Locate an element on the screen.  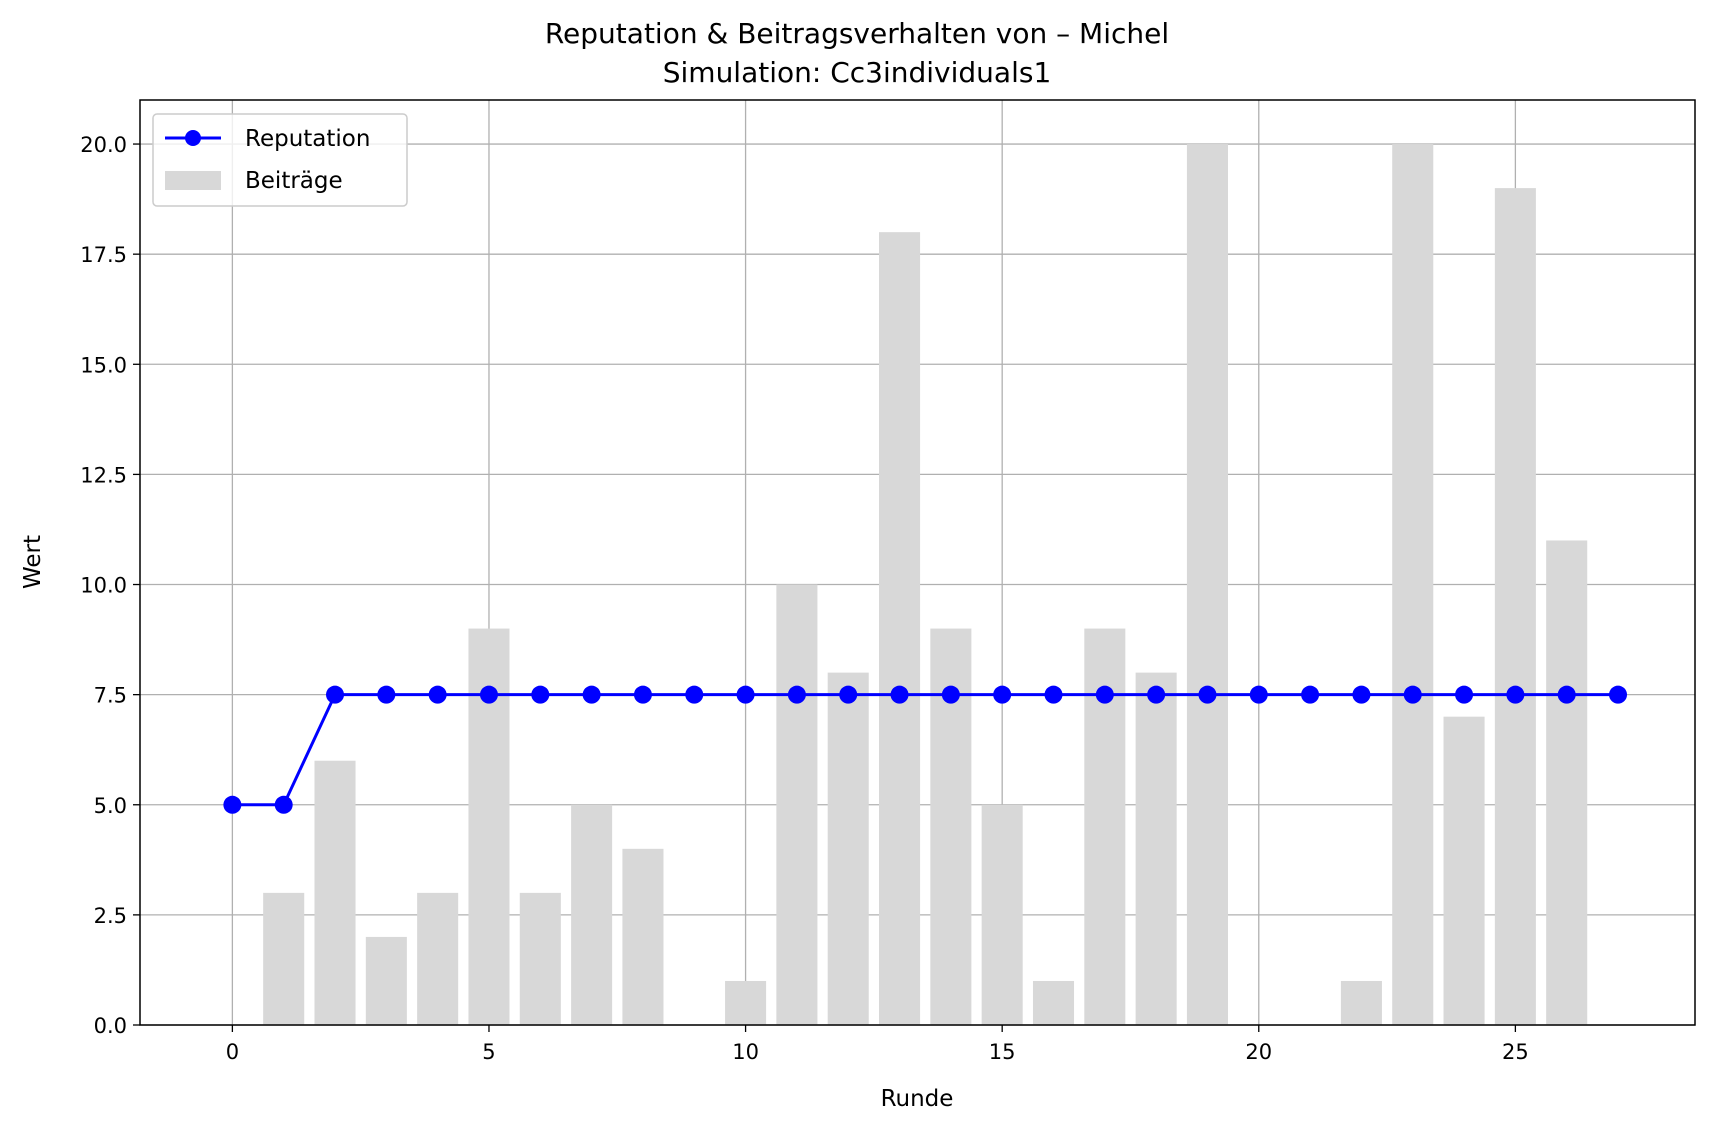
y-tick-label: 0.0 is located at coordinates (110, 1026).